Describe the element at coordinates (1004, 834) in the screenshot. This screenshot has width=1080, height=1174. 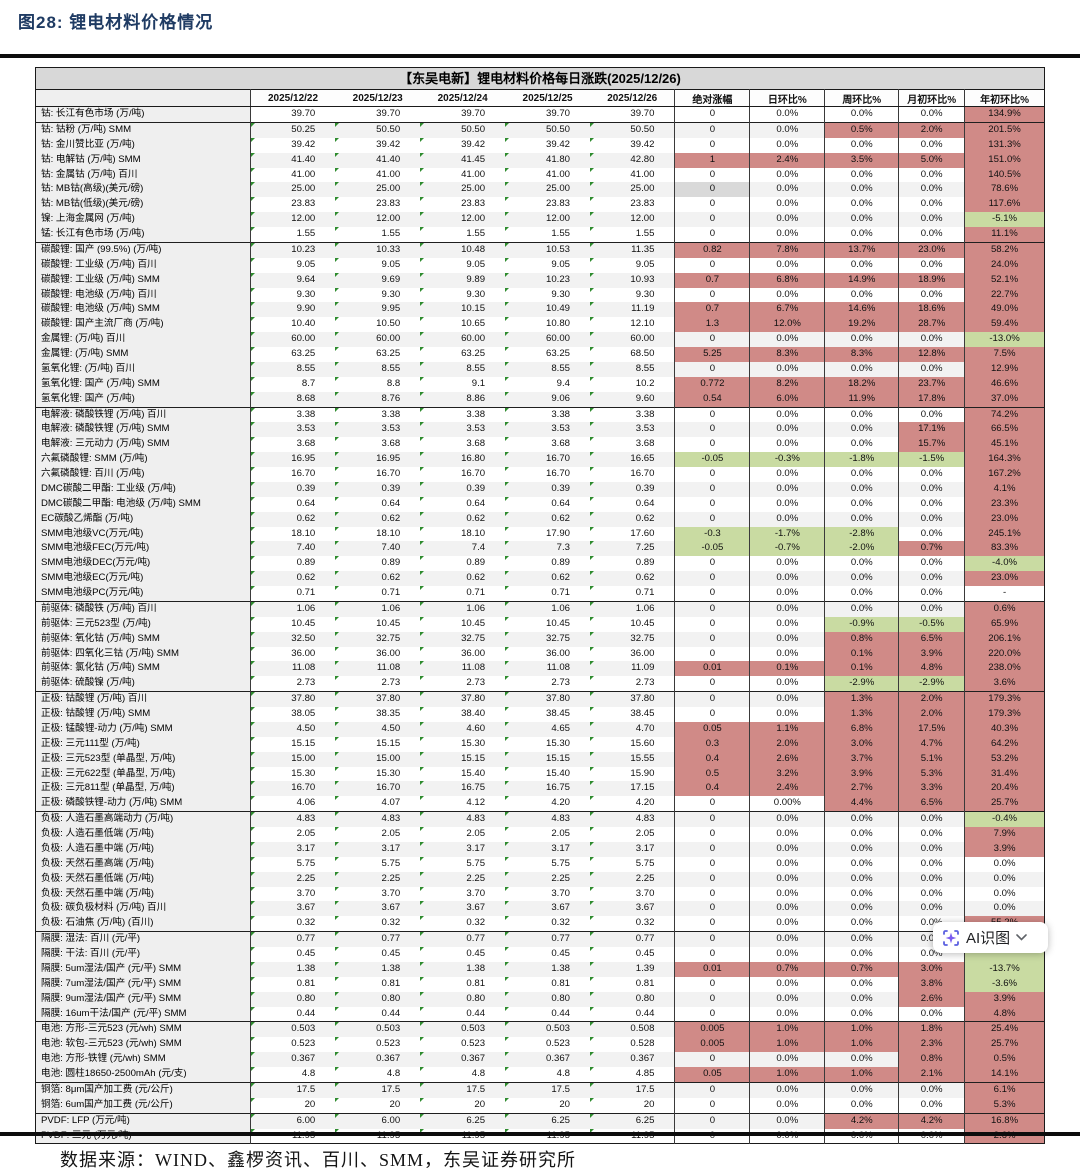
I see `change-cell: 7.9%` at that location.